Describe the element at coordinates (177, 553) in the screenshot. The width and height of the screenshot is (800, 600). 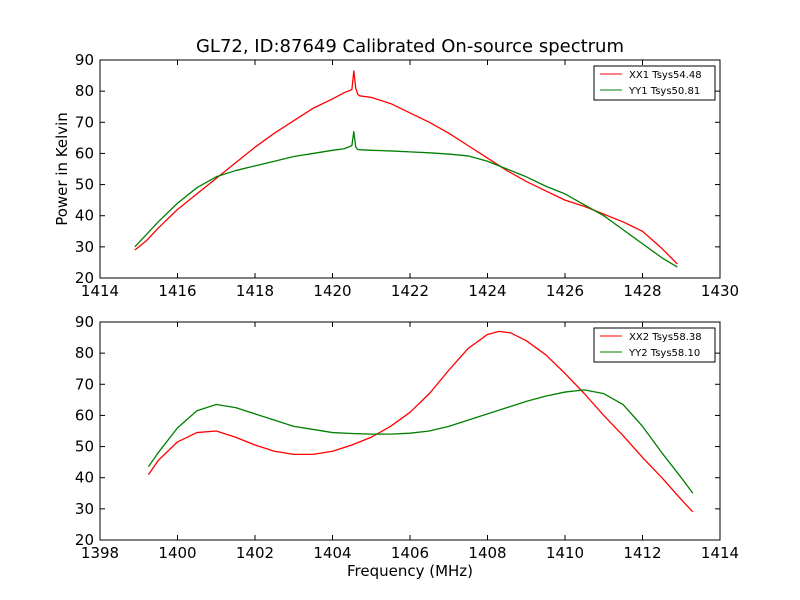
I see `bottom-x-tick-label: 1400` at that location.